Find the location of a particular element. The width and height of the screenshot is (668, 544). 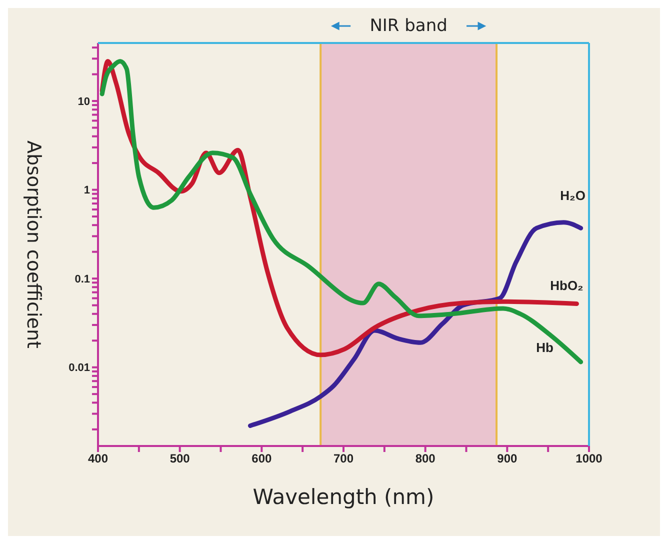

x-tick-label: 900 is located at coordinates (507, 459).